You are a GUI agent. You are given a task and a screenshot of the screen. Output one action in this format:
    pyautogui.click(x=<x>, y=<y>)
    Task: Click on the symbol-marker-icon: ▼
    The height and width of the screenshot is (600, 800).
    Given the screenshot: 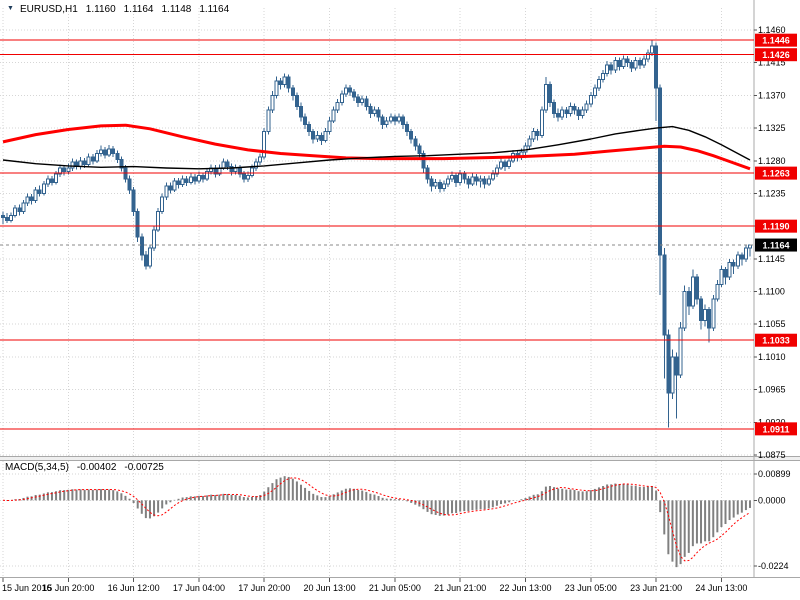 What is the action you would take?
    pyautogui.click(x=10, y=8)
    